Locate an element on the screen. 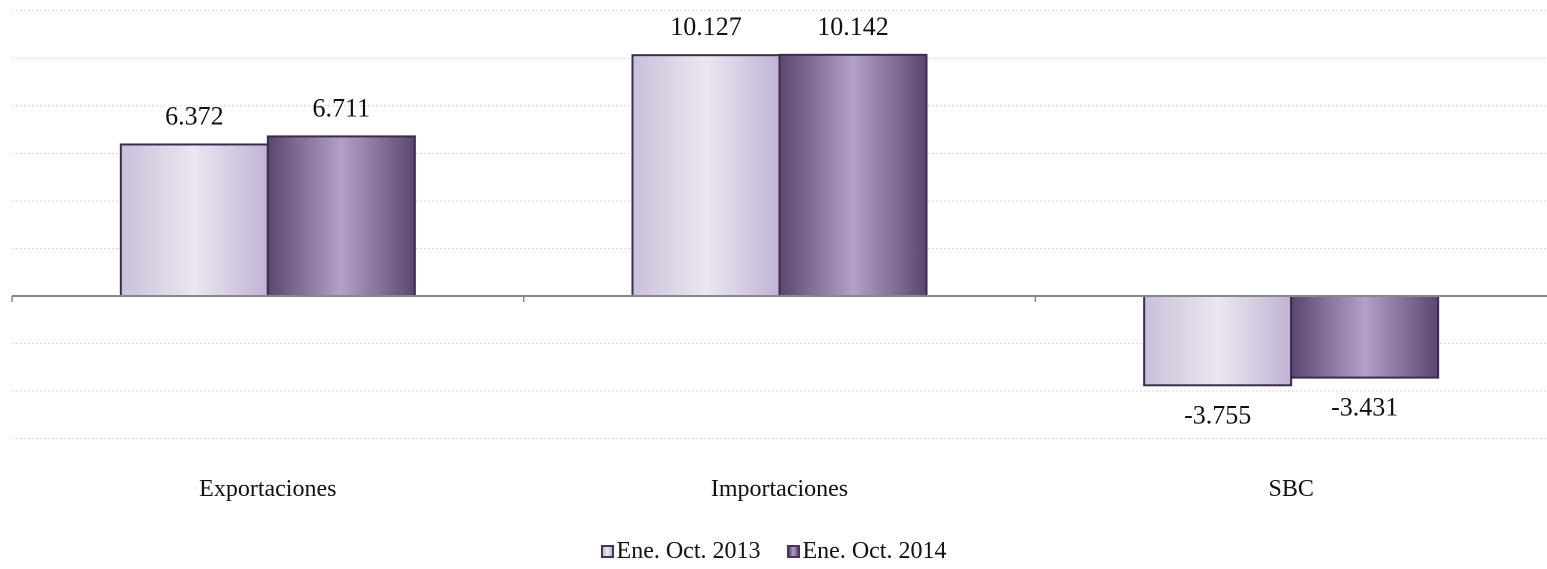 The height and width of the screenshot is (569, 1547). category-label: Exportaciones is located at coordinates (267, 489).